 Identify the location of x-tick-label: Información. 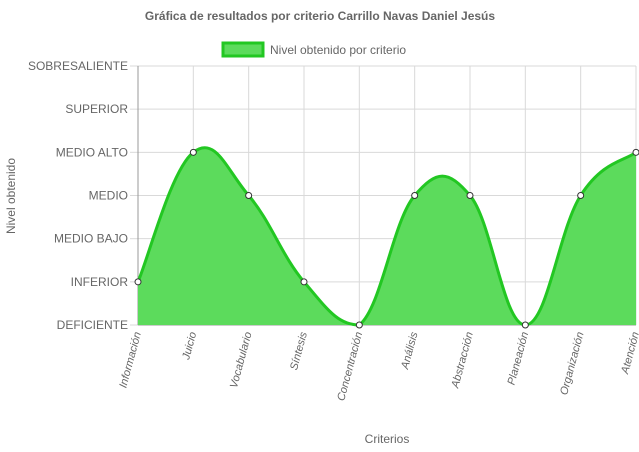
(130, 360).